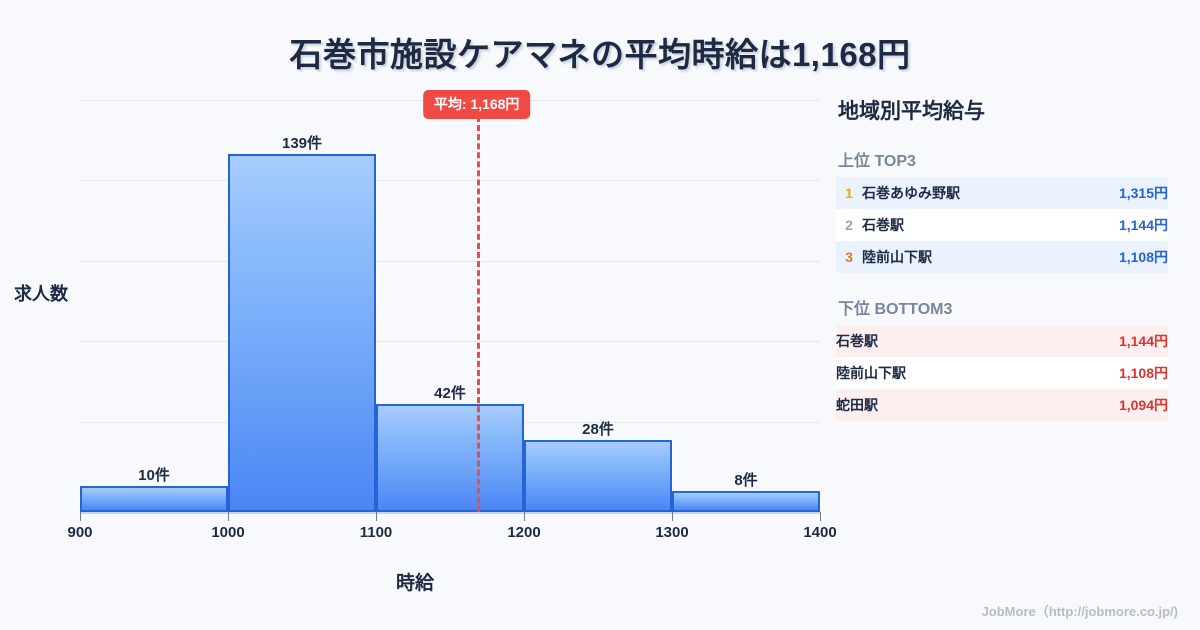  I want to click on x-axis-tick-label: 1300, so click(672, 532).